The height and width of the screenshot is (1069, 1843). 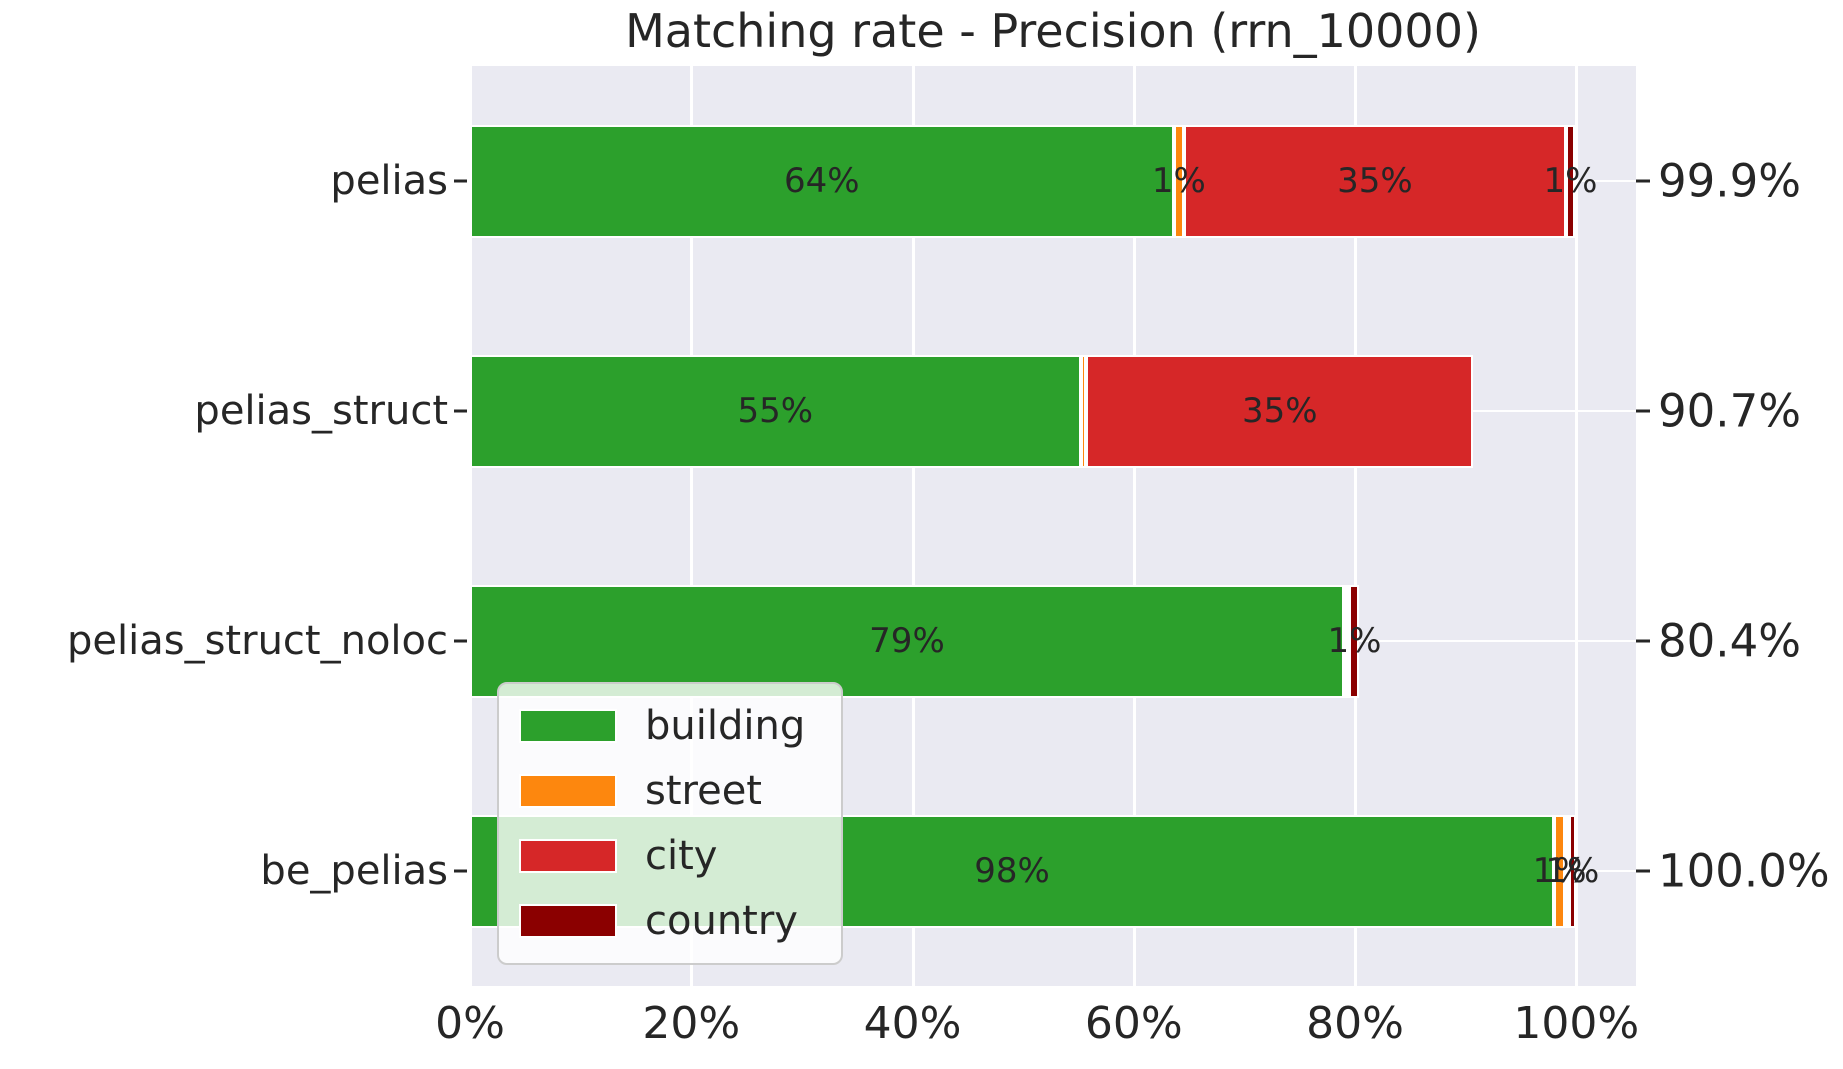 What do you see at coordinates (1744, 871) in the screenshot?
I see `total-label: 100.0%` at bounding box center [1744, 871].